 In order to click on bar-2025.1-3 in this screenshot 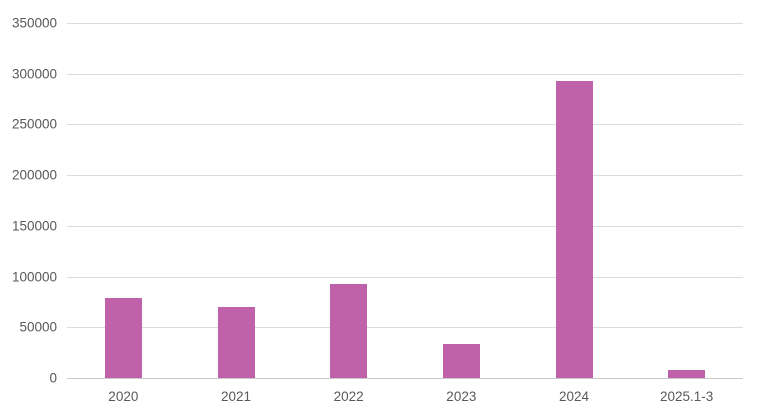, I will do `click(687, 374)`.